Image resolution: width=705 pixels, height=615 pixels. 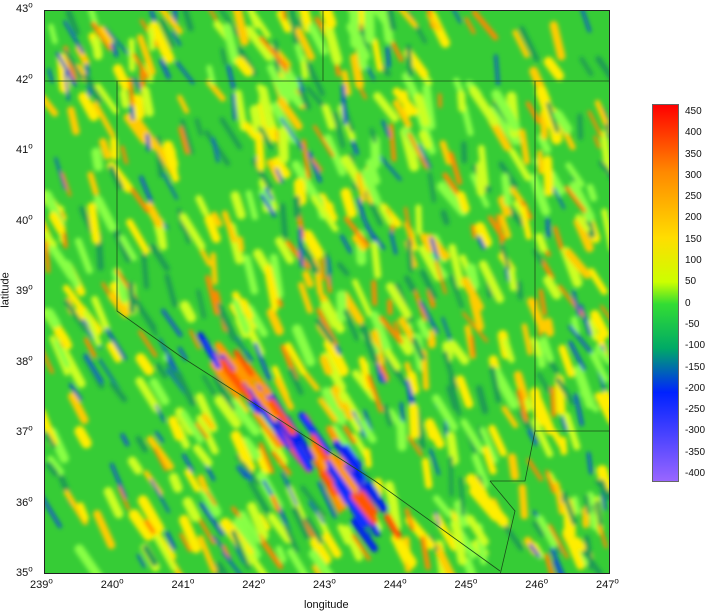 I want to click on x-tick-label: 239o, so click(x=41, y=583).